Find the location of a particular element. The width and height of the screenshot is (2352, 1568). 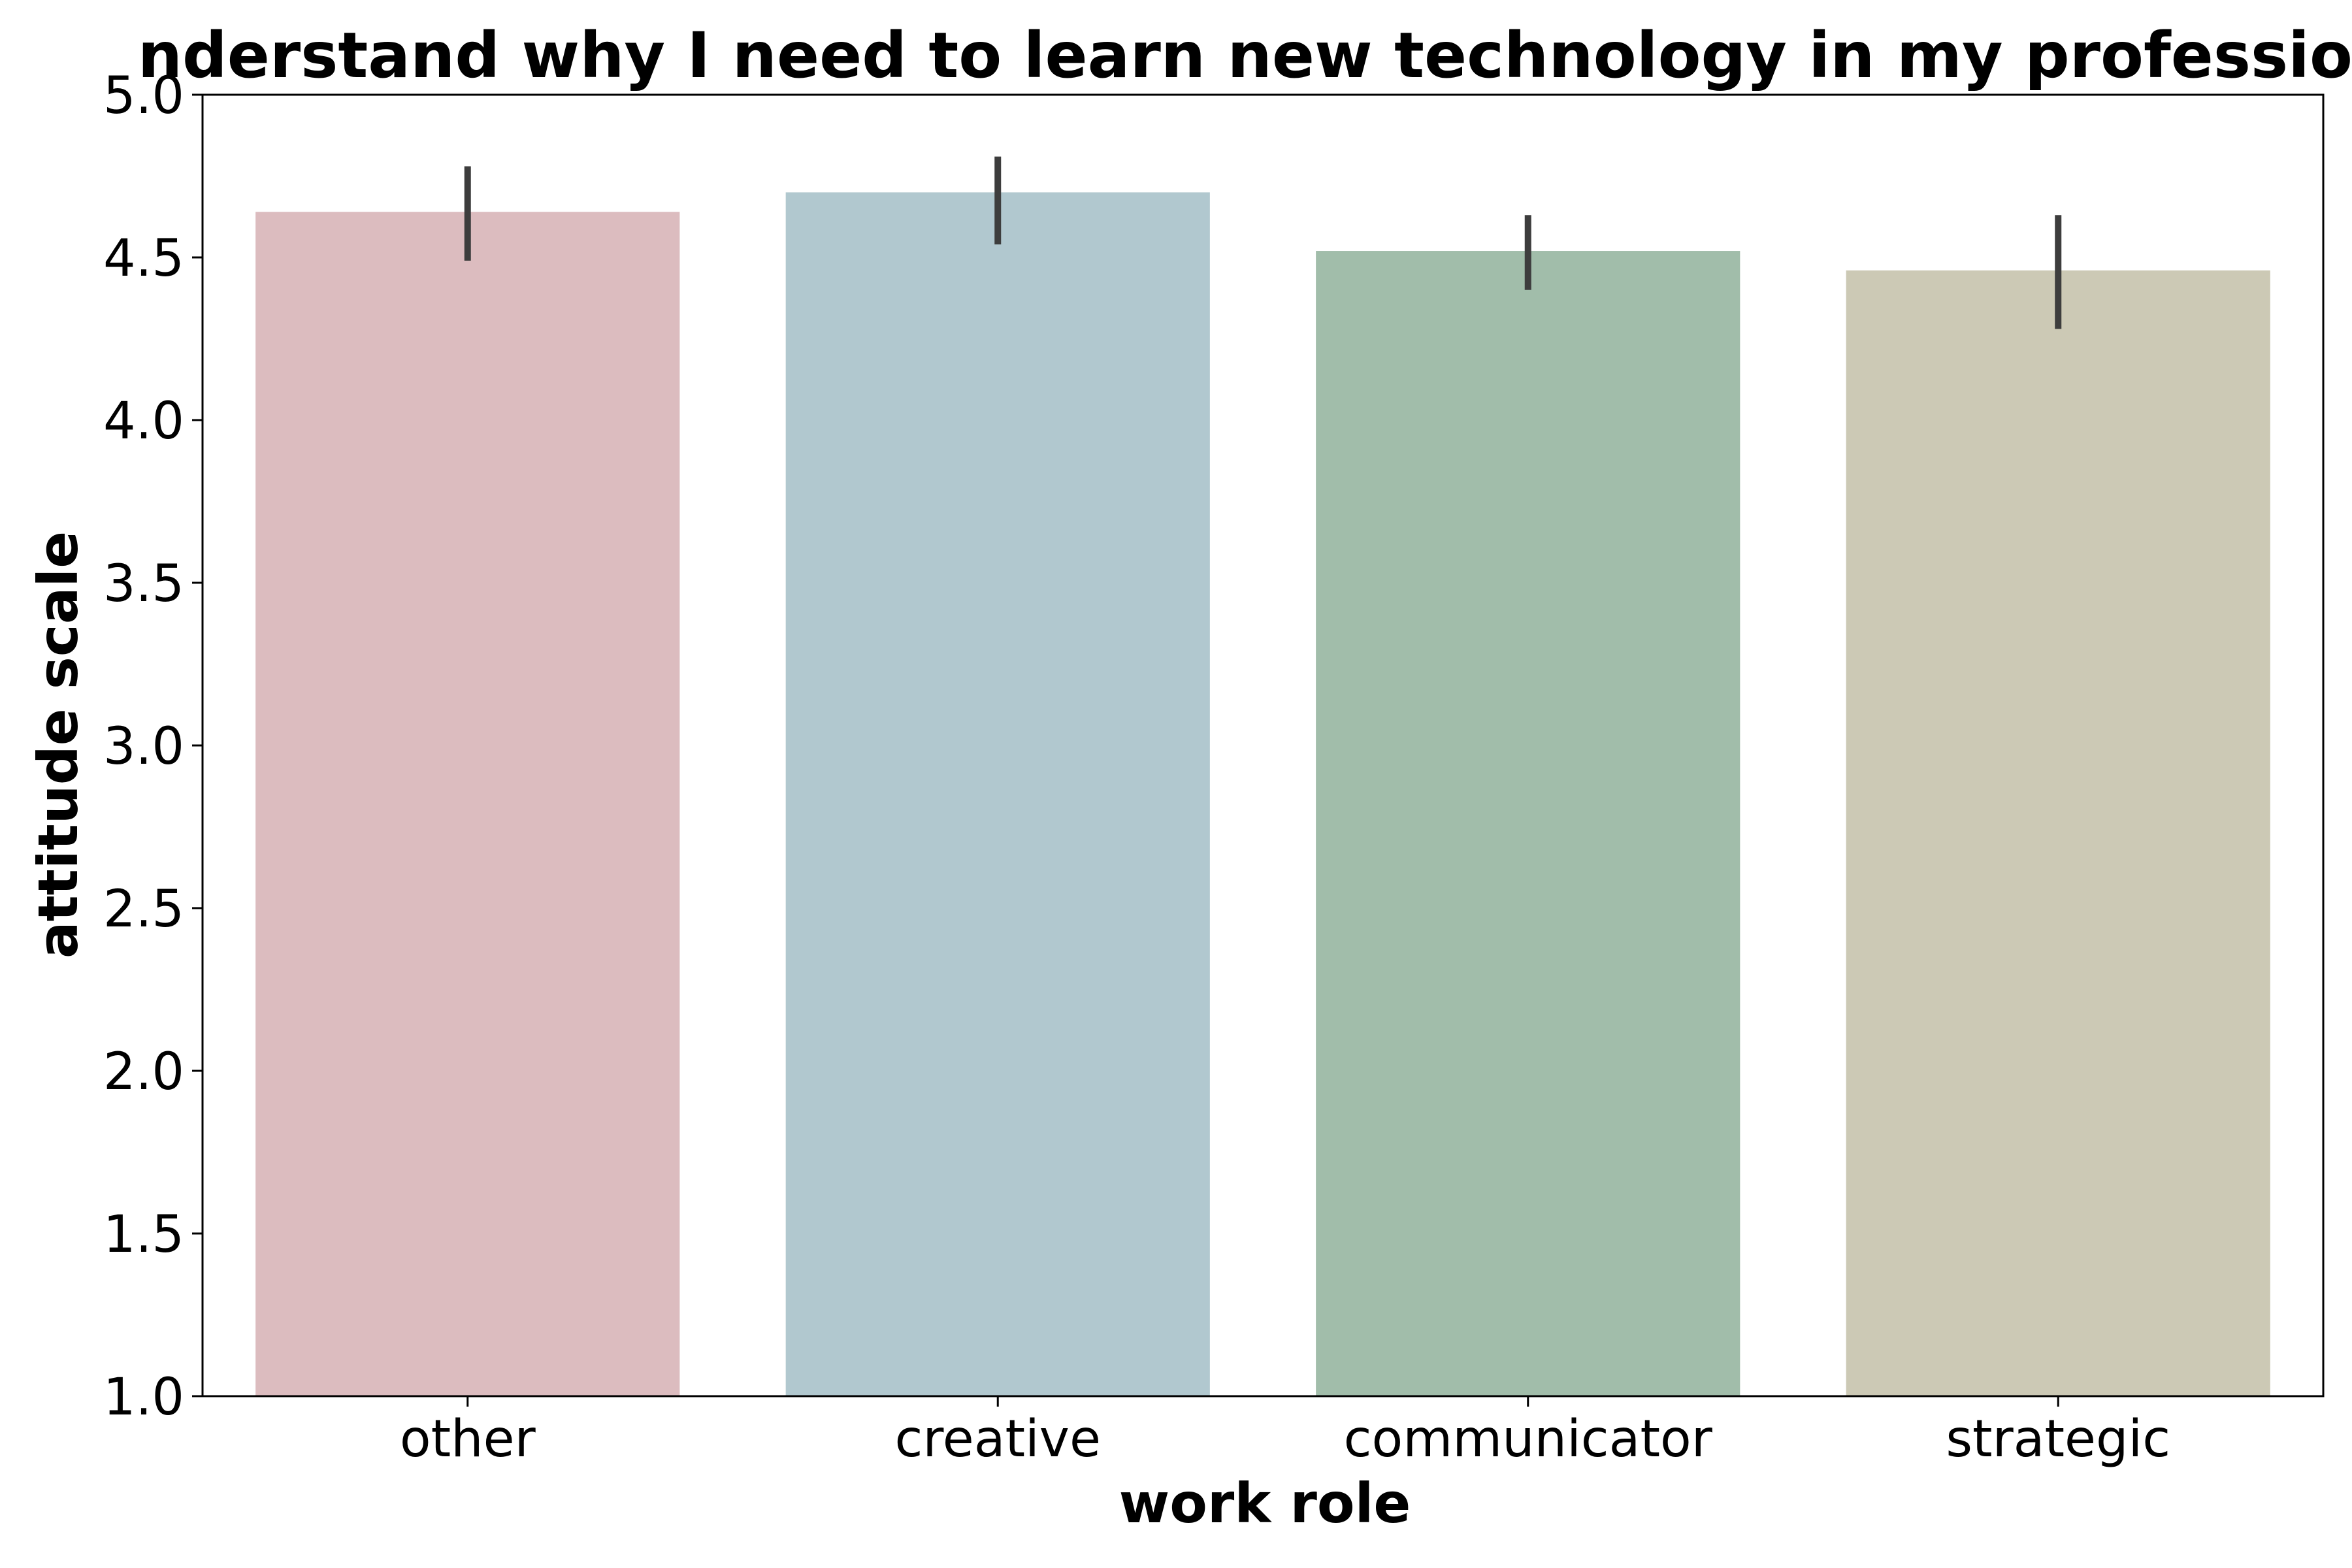

x-tick-label: other is located at coordinates (468, 1439).